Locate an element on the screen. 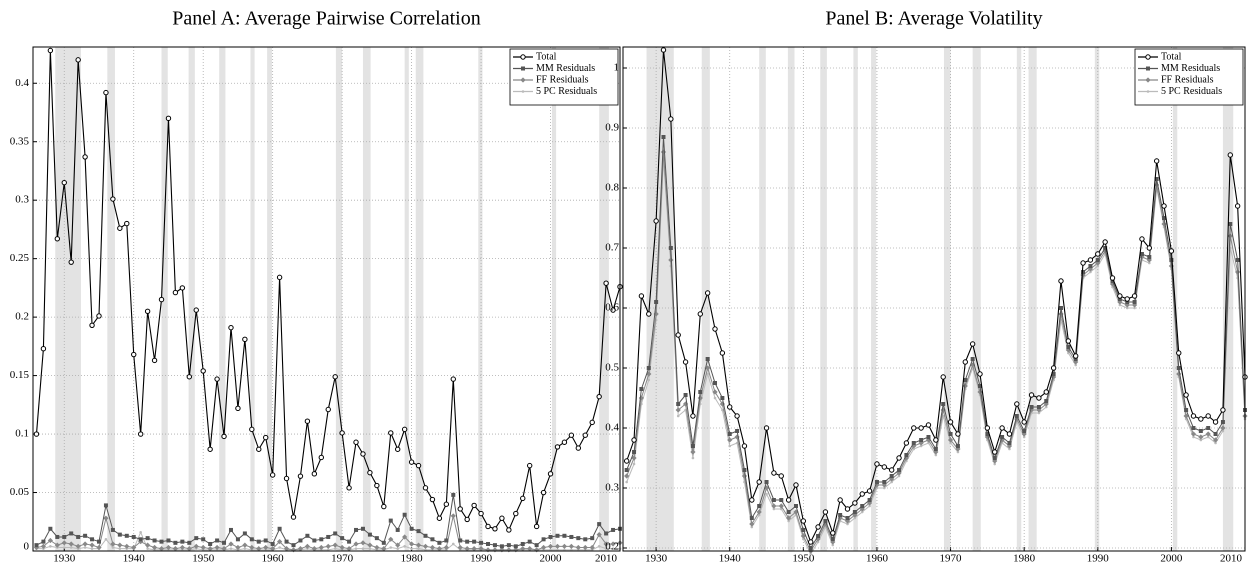 The image size is (1257, 565). legend-label: FF Residuals is located at coordinates (562, 79).